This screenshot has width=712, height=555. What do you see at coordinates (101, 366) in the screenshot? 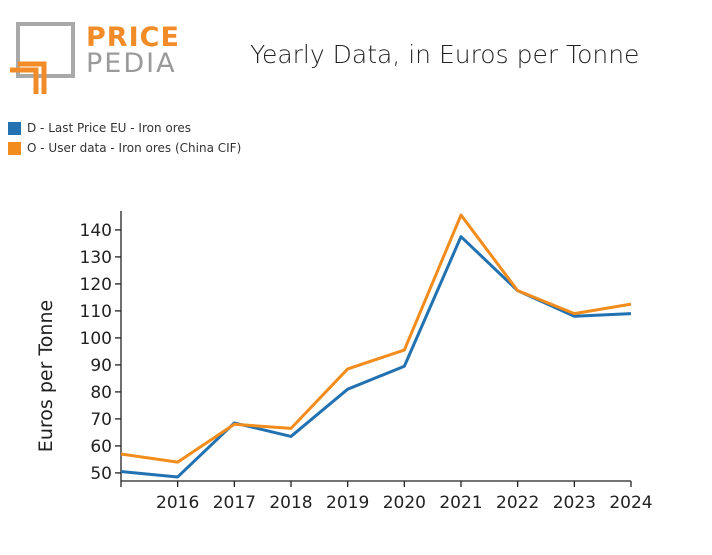
I see `y-tick-label: 90` at bounding box center [101, 366].